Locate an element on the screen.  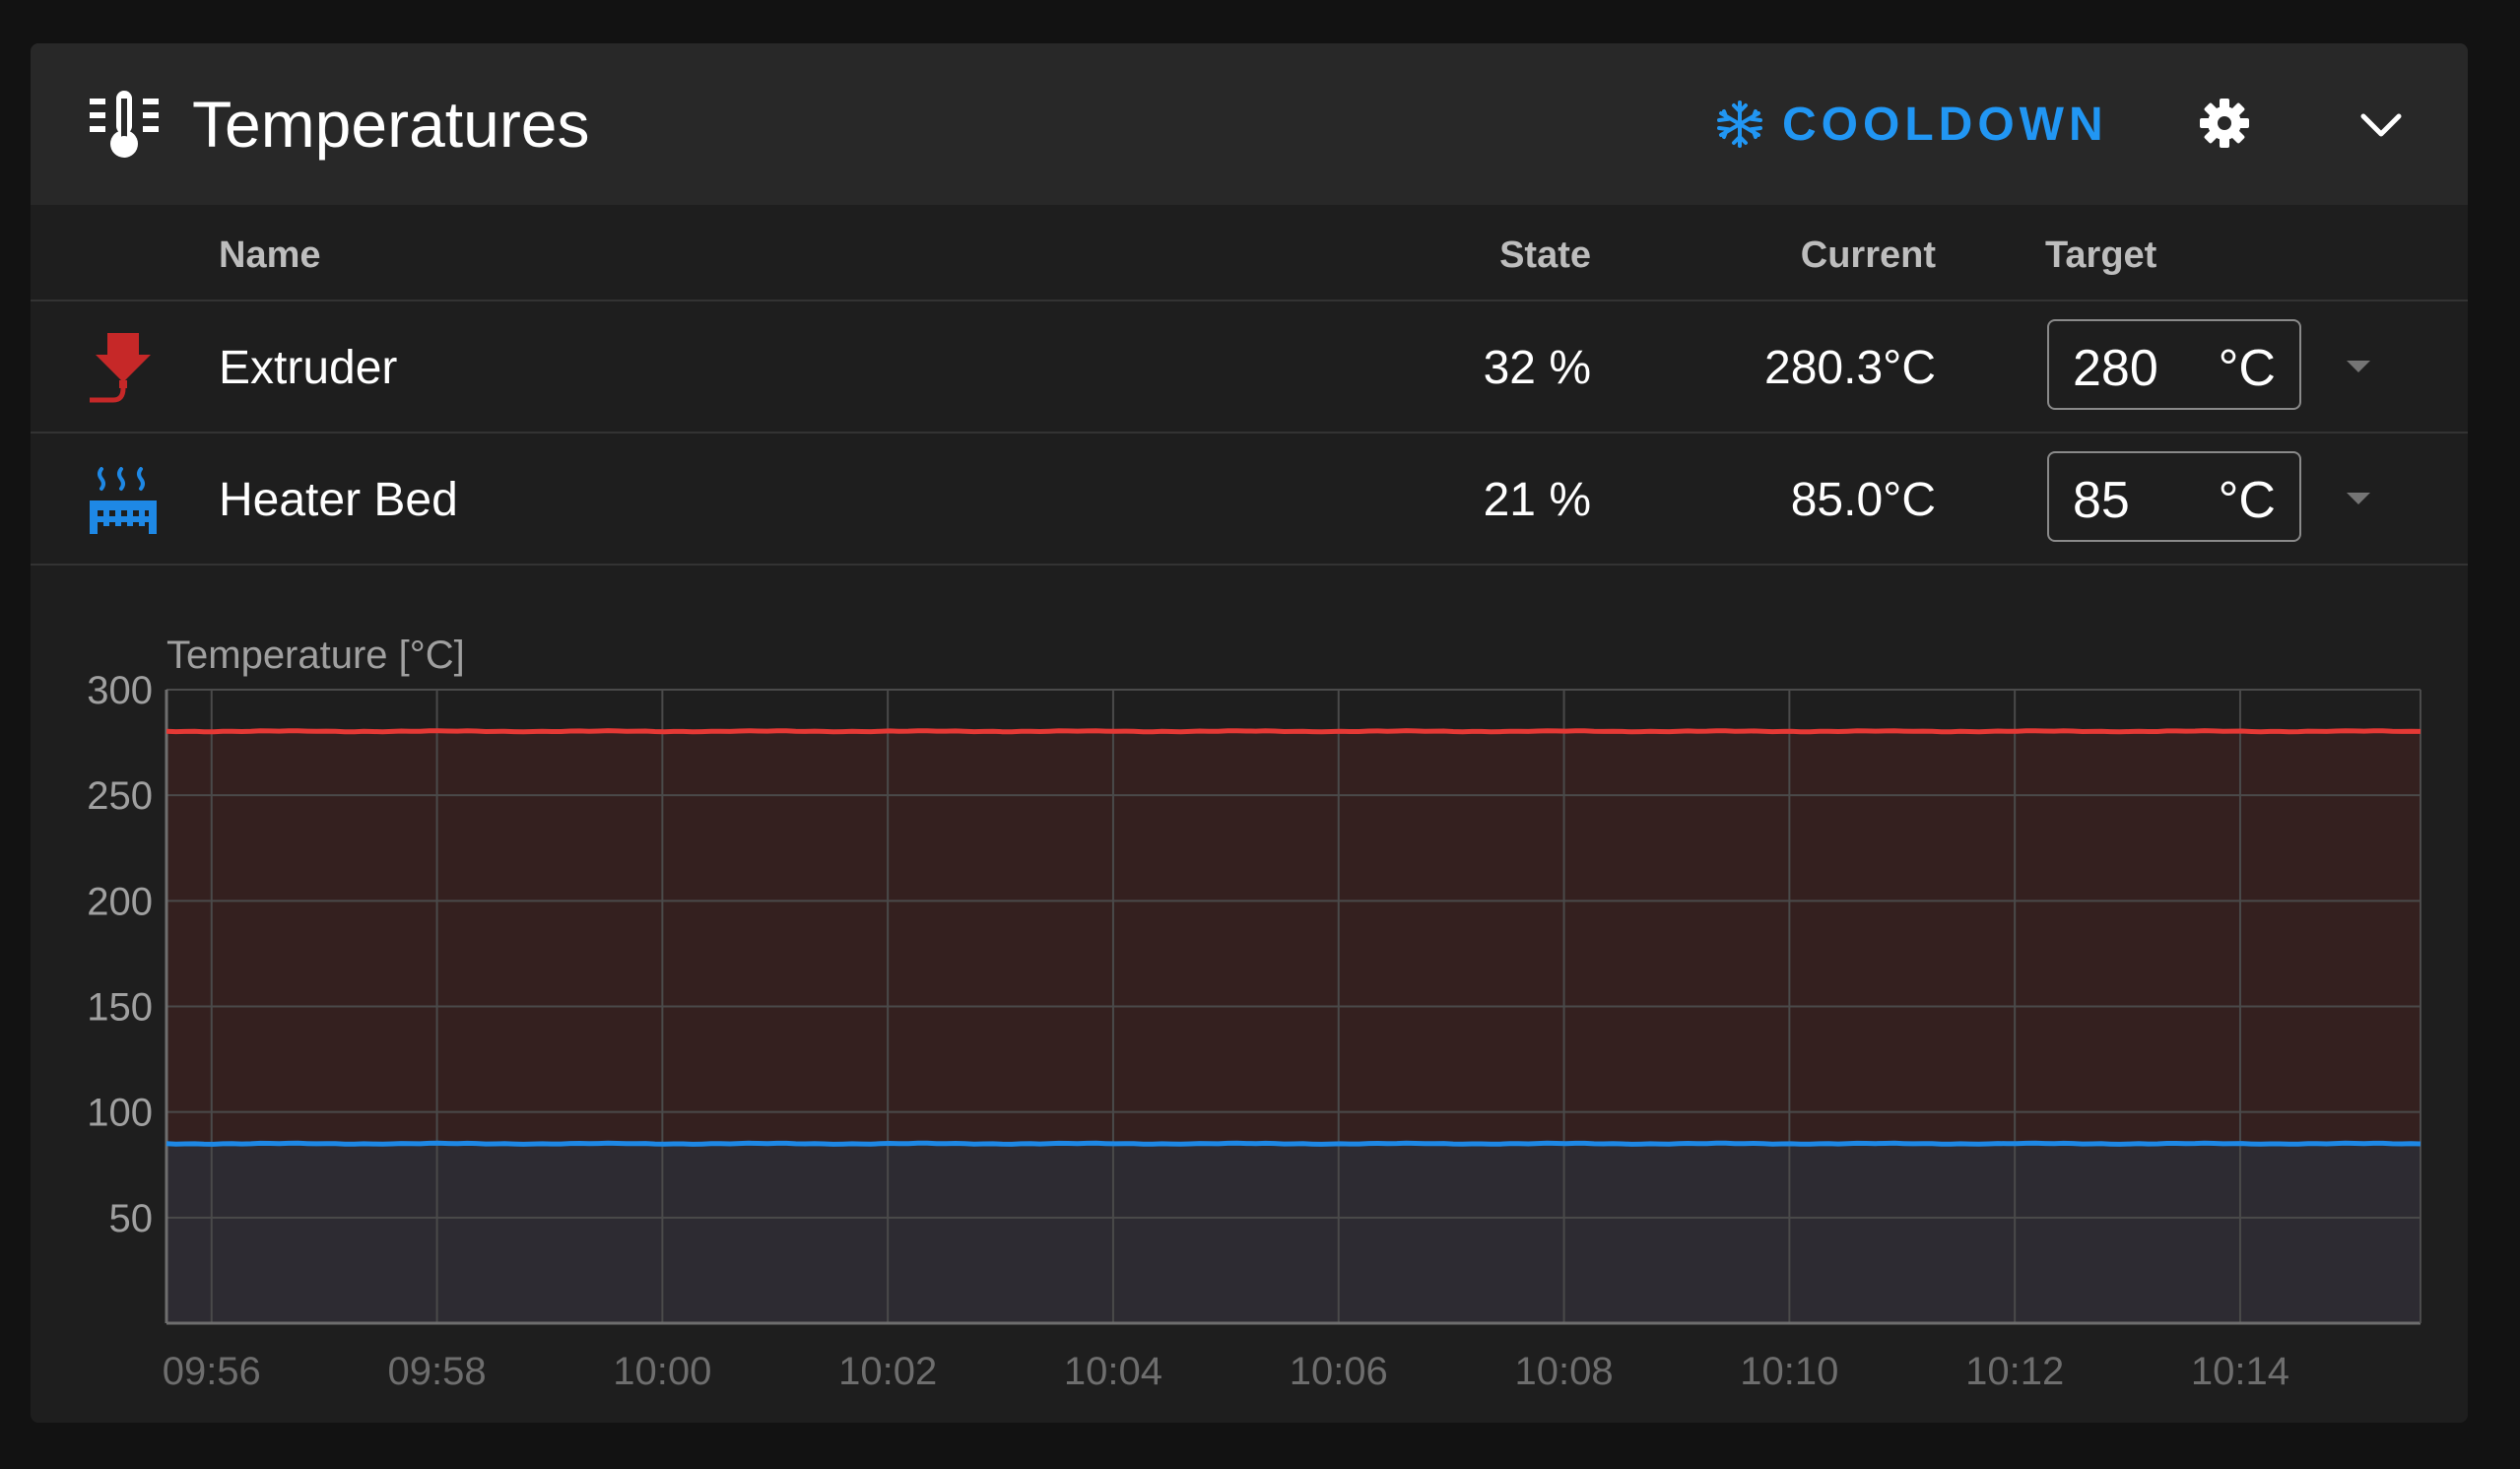
cooldown-label: COOLDOWN is located at coordinates (1945, 125).